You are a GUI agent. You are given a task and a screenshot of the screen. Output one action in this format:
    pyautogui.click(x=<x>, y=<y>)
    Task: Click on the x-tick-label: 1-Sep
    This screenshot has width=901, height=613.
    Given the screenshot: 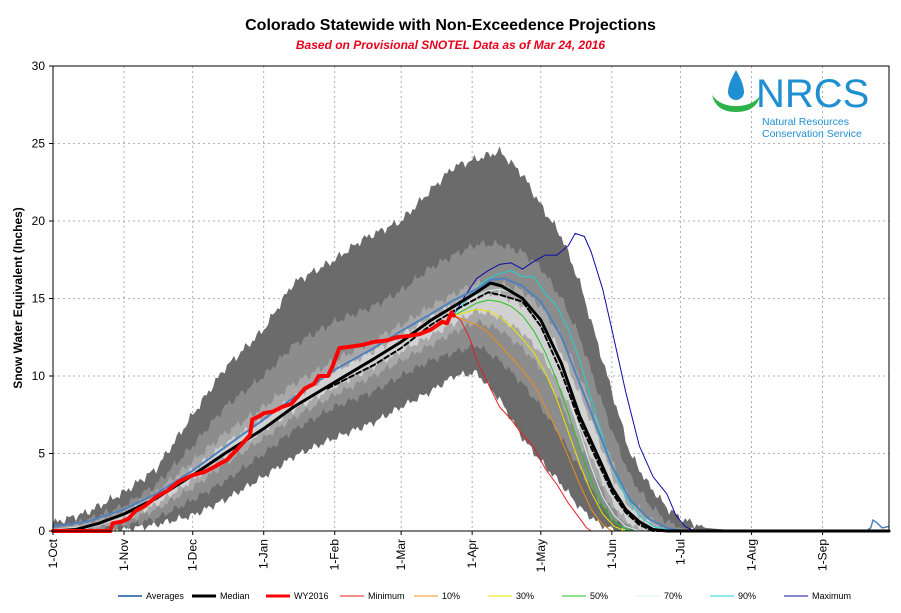 What is the action you would take?
    pyautogui.click(x=823, y=555)
    